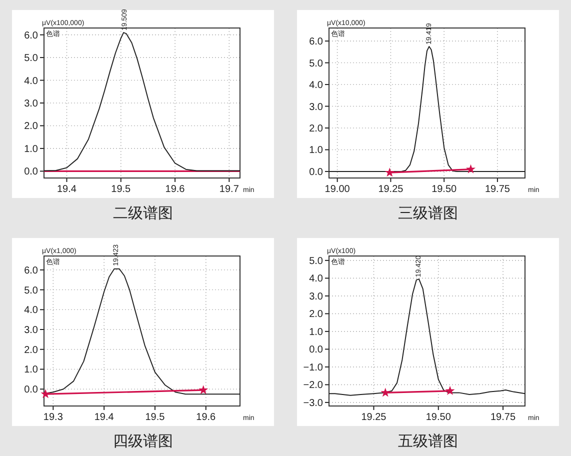 The image size is (571, 456). I want to click on y-tick-label: −2.0, so click(313, 386).